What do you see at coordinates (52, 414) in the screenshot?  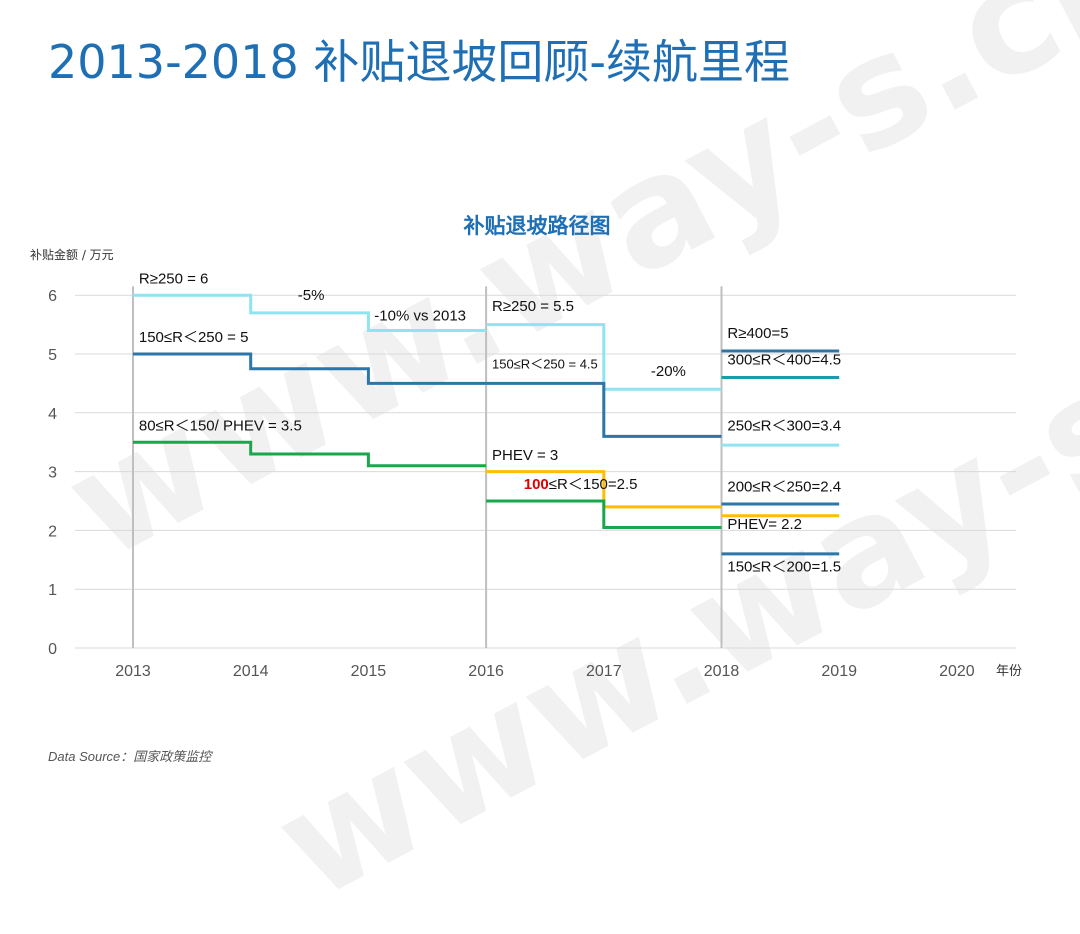 I see `y-tick-label: 4` at bounding box center [52, 414].